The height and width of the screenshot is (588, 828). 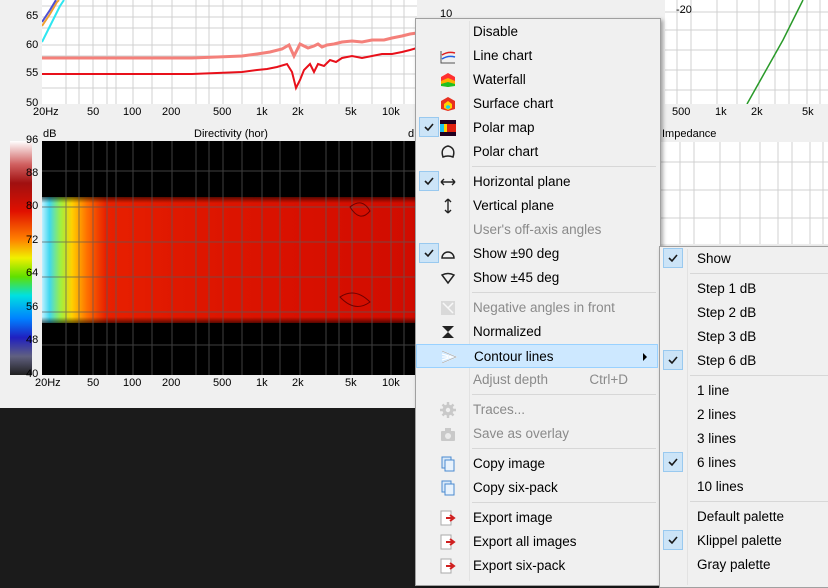 What do you see at coordinates (448, 488) in the screenshot?
I see `copy-icon` at bounding box center [448, 488].